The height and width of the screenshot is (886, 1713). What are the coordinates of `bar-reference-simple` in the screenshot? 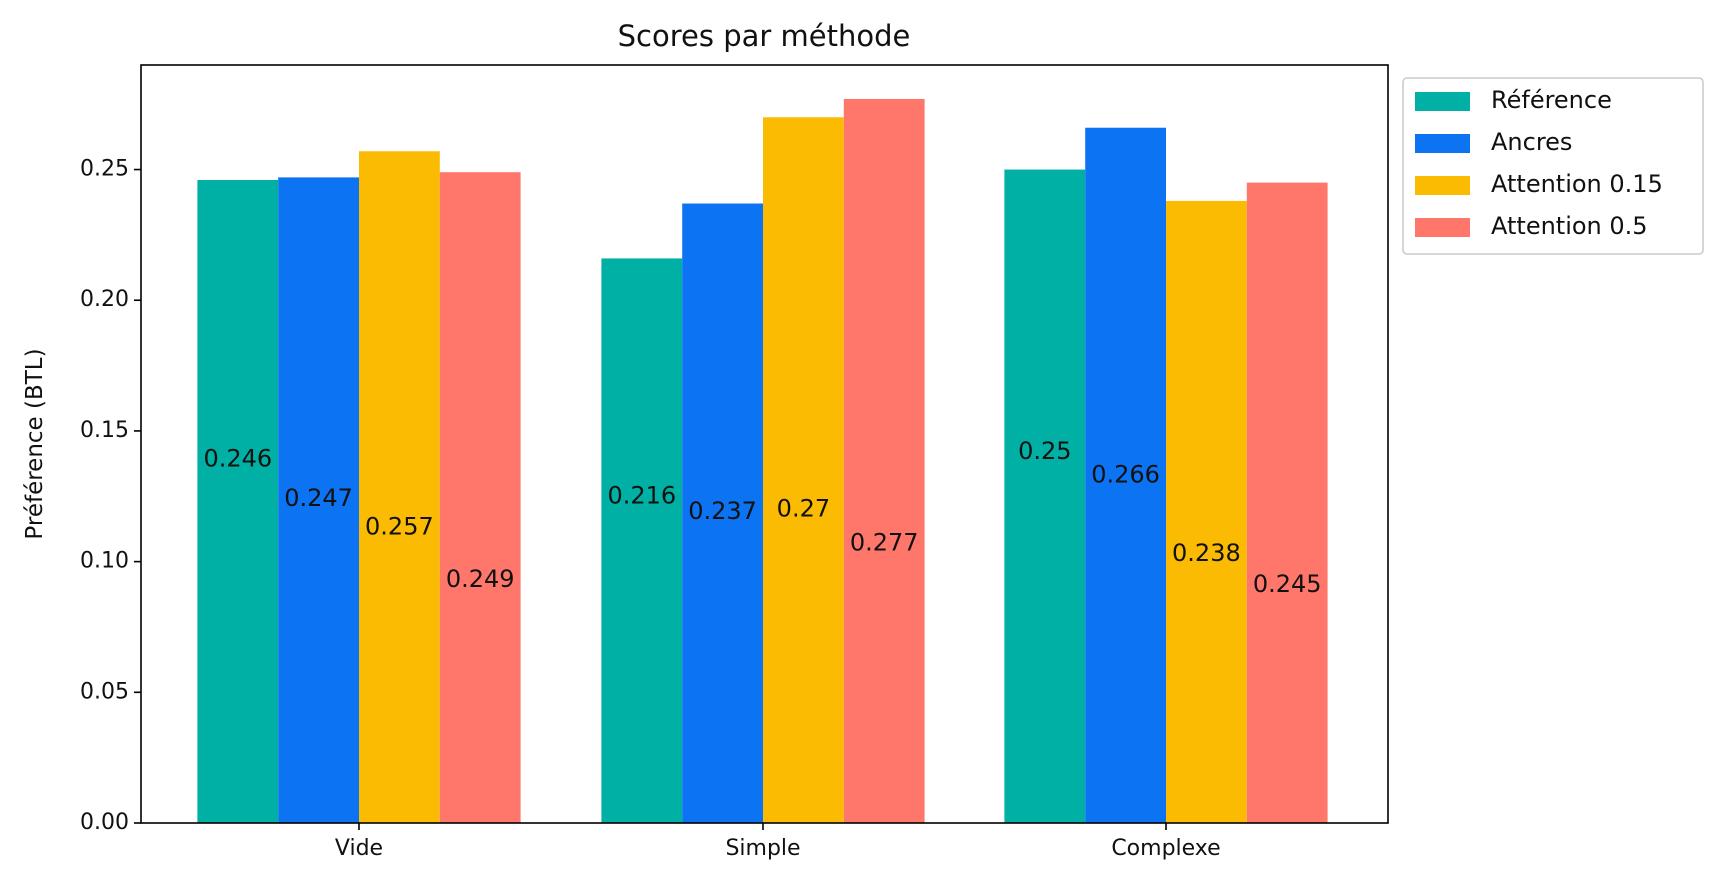 It's located at (642, 540).